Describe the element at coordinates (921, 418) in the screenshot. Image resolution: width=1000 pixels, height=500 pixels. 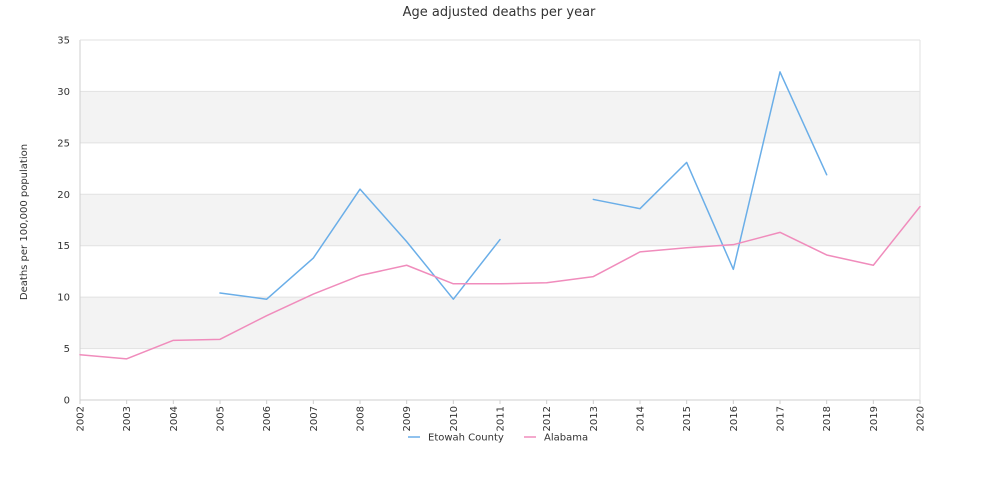
I see `x-tick-label: 2020` at that location.